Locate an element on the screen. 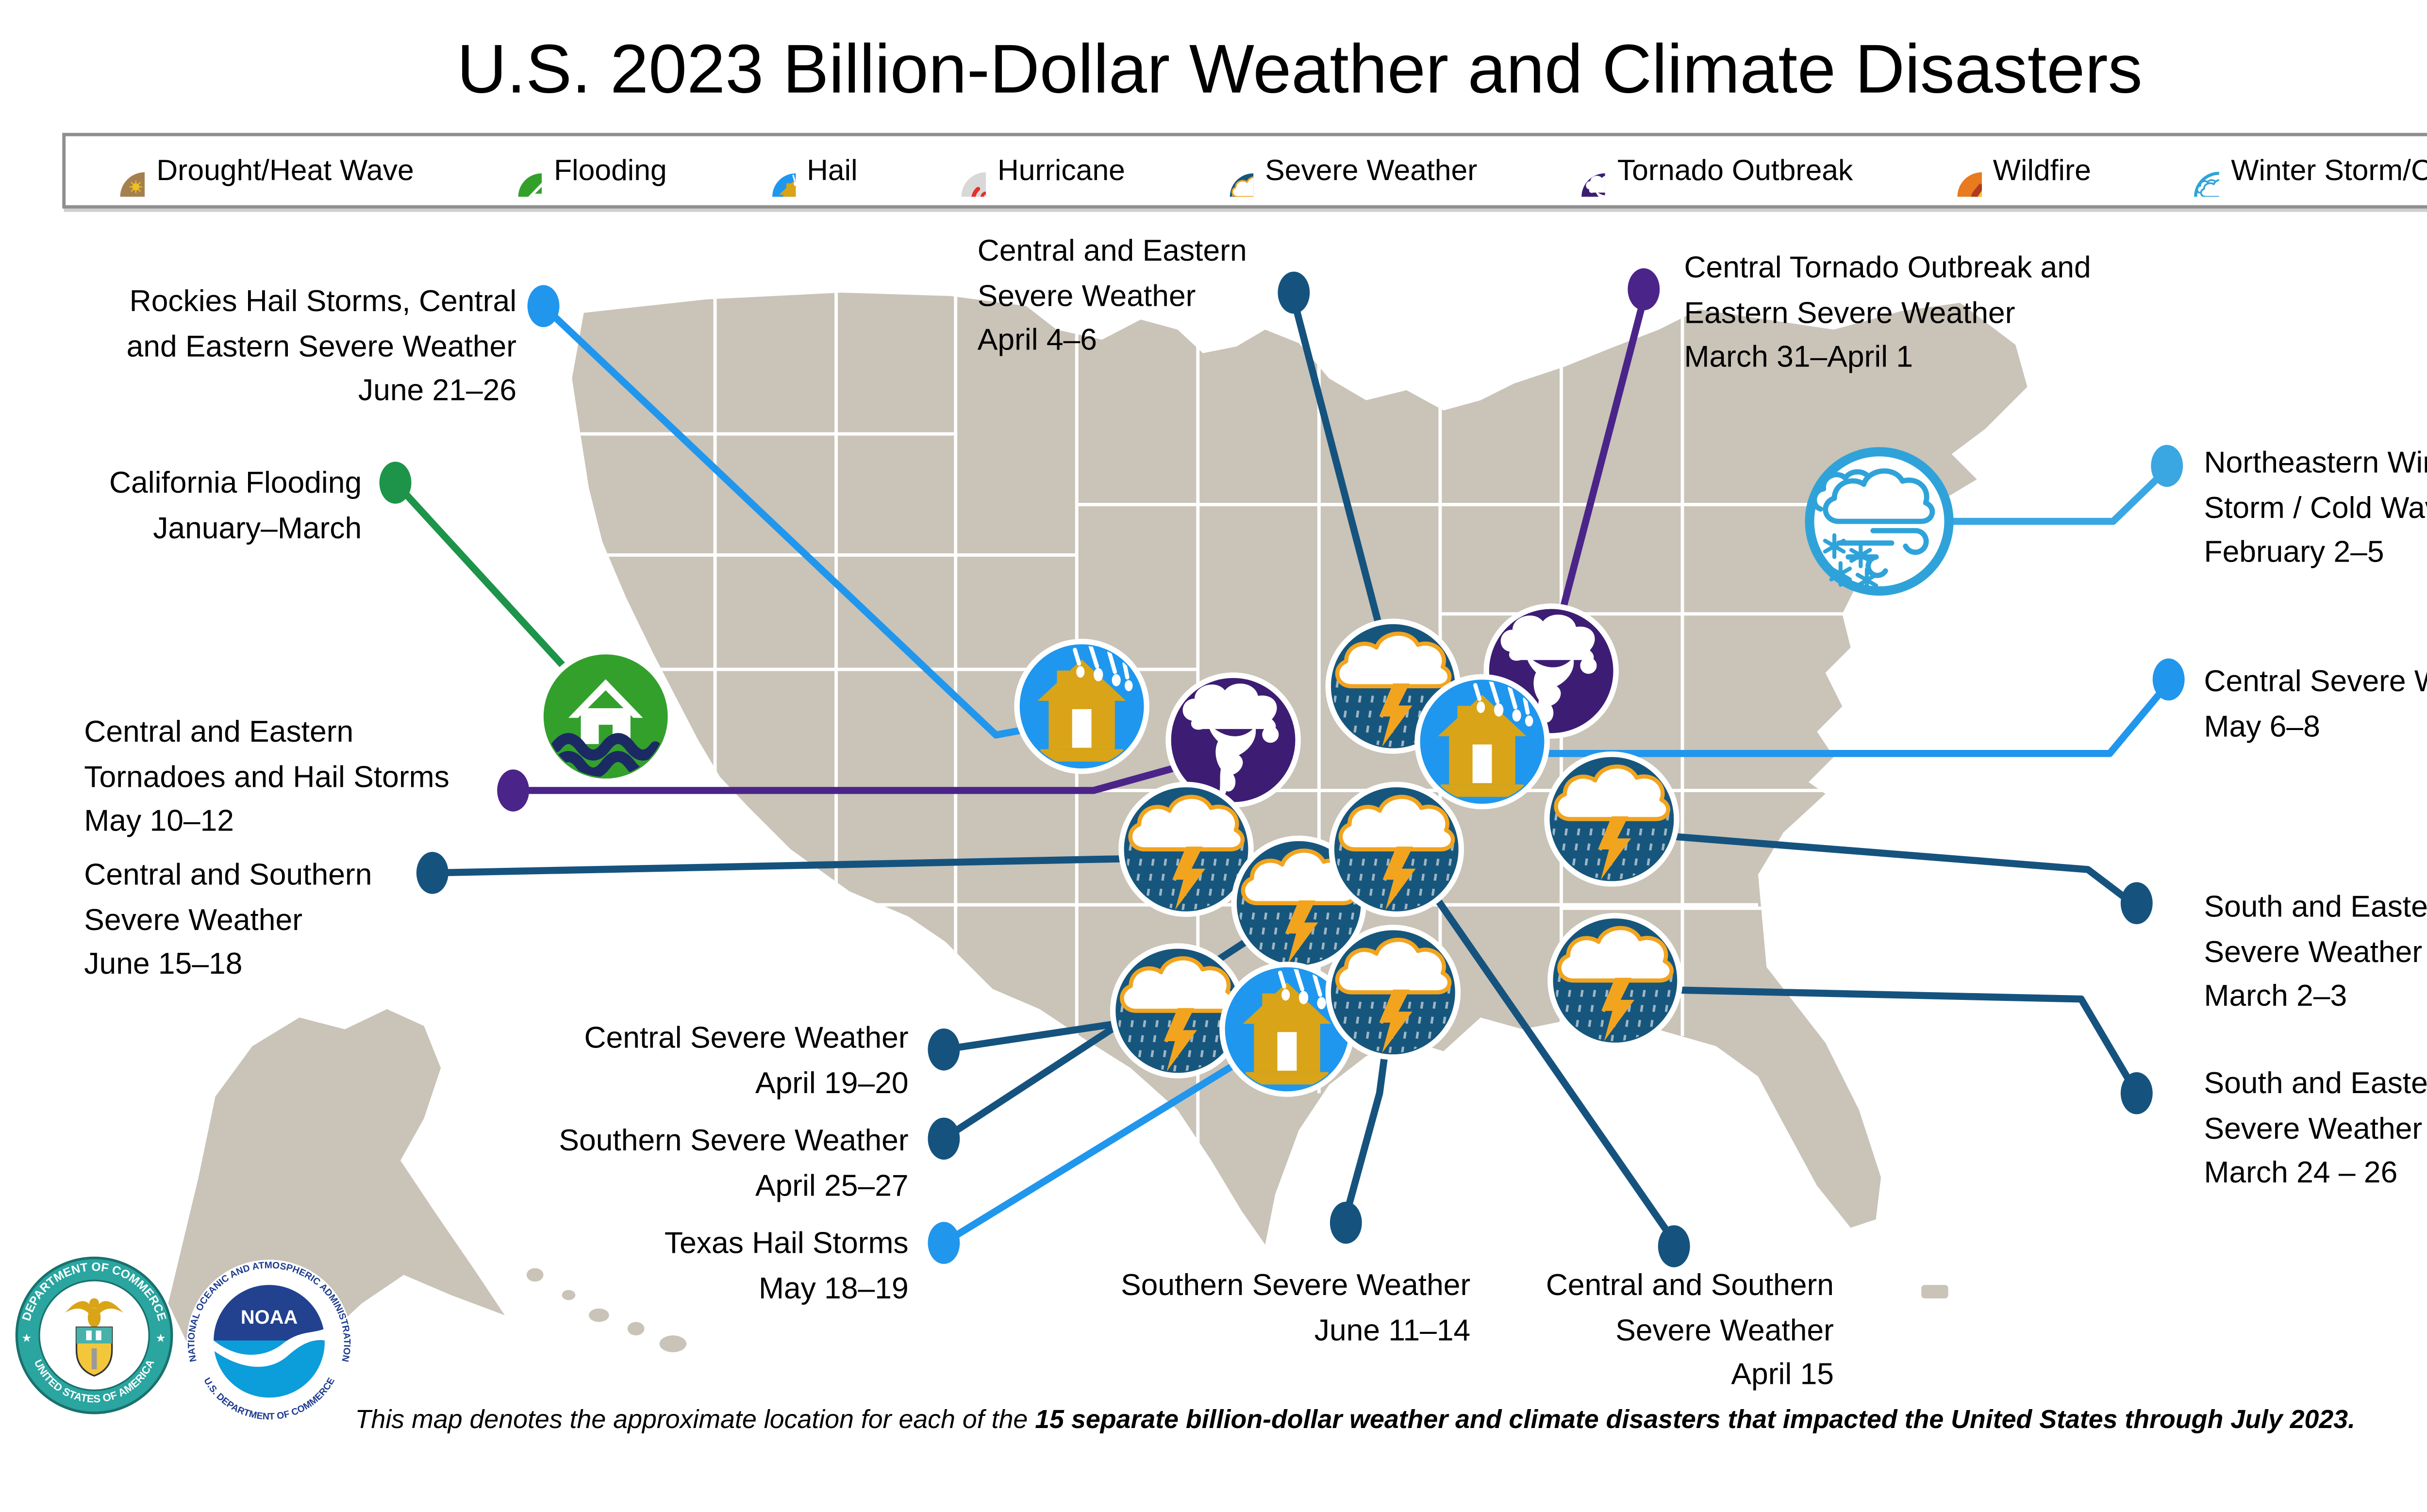 Image resolution: width=2427 pixels, height=1512 pixels. callout-dot-california-flooding is located at coordinates (395, 483).